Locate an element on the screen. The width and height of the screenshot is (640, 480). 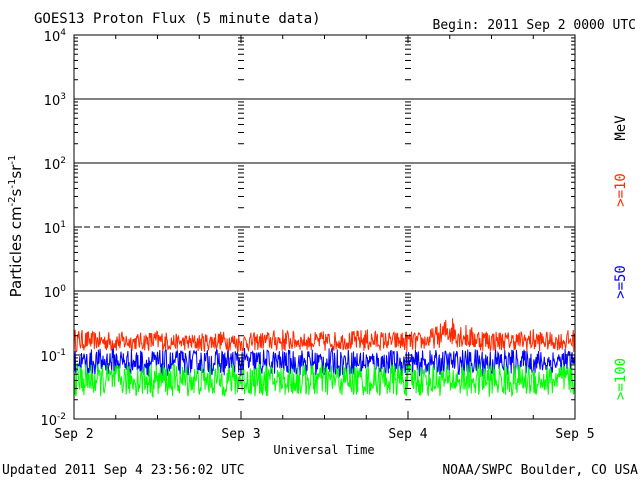
x-tick-label: Sep 2 is located at coordinates (73, 434).